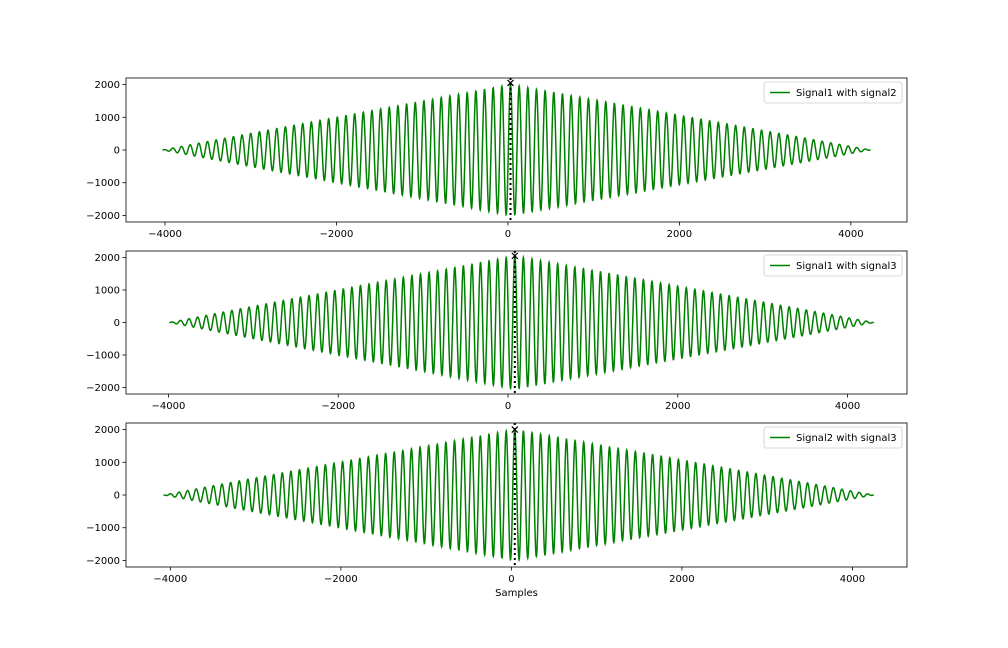  I want to click on legend: Signal2 with signal3, so click(833, 437).